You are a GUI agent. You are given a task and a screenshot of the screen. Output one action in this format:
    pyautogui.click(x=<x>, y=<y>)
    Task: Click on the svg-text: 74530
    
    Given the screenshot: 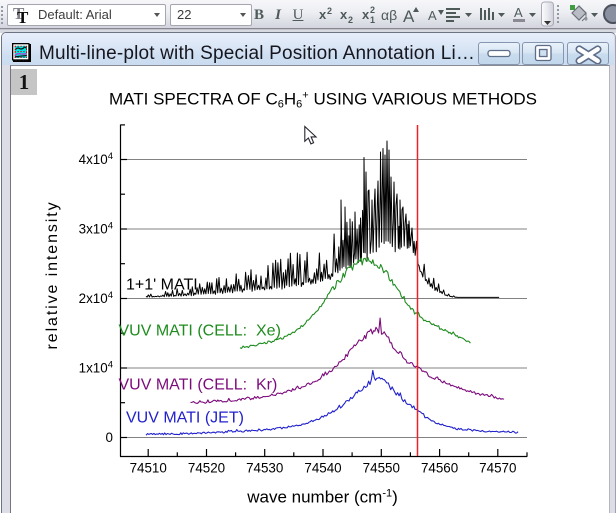 What is the action you would take?
    pyautogui.click(x=264, y=468)
    